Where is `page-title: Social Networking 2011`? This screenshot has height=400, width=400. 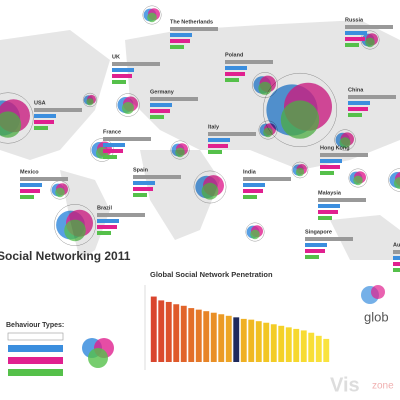 page-title: Social Networking 2011 is located at coordinates (65, 256).